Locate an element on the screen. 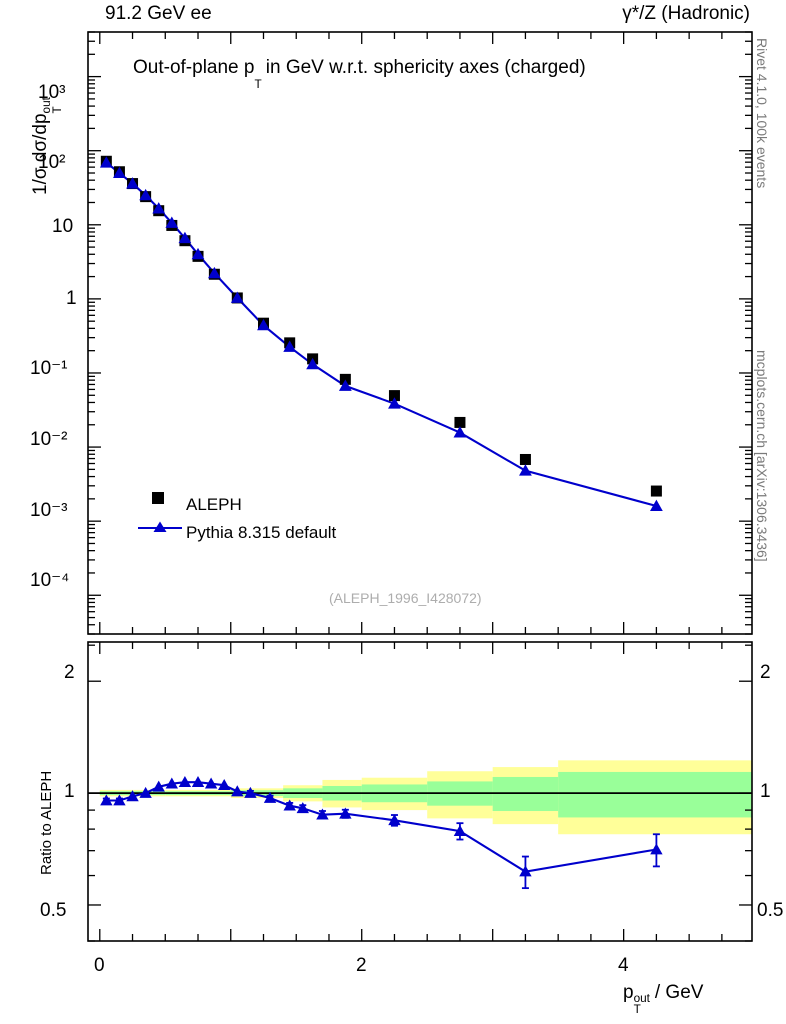 Image resolution: width=786 pixels, height=1024 pixels. ratio-ytick-label-left-05: 0.5 is located at coordinates (53, 910).